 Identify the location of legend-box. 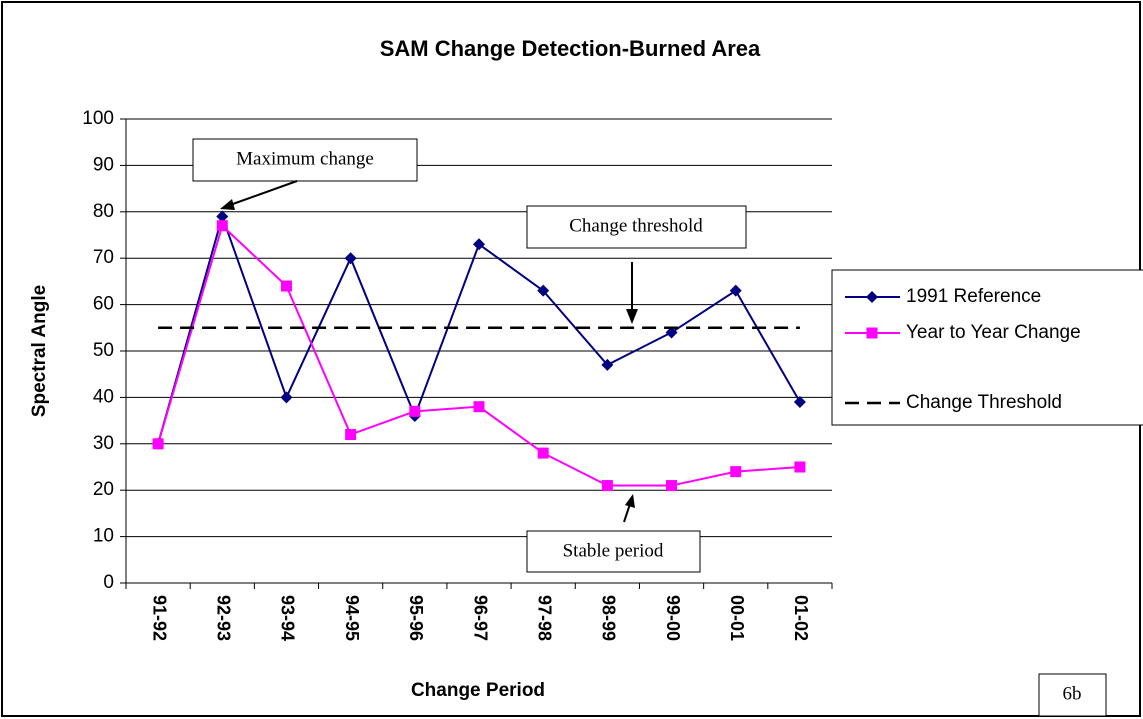
(987, 347).